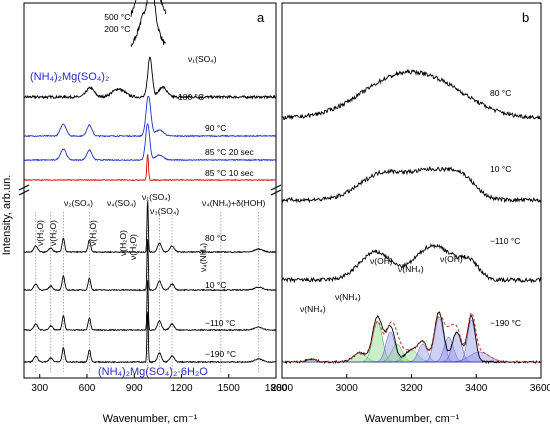 Image resolution: width=550 pixels, height=433 pixels. I want to click on series-label: 180 °C, so click(191, 97).